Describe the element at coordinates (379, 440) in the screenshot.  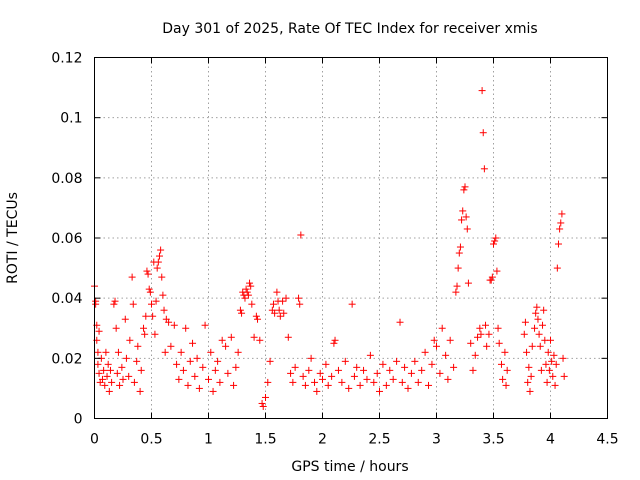
I see `x-tick-label: 2.5` at that location.